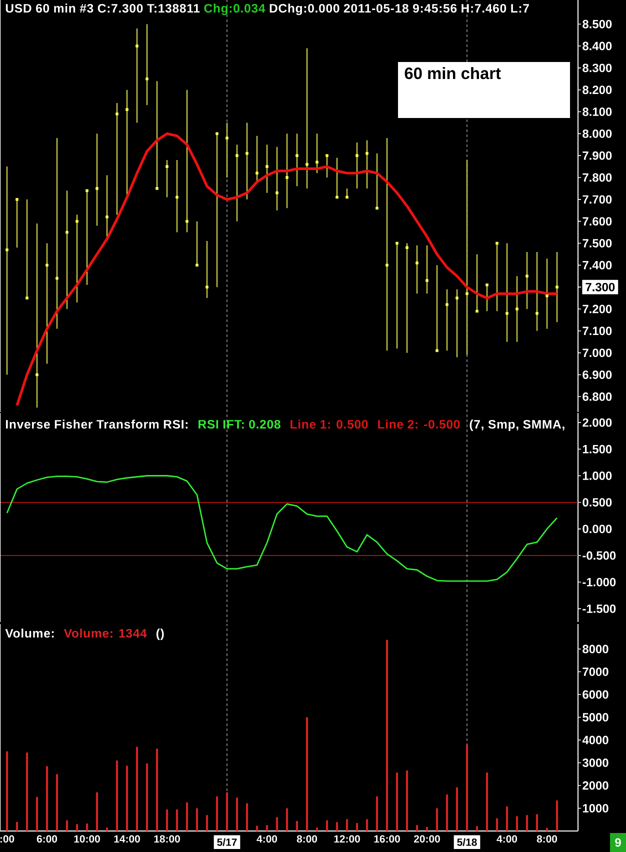  What do you see at coordinates (329, 424) in the screenshot?
I see `ref-line-label: Line 1: 0.500` at bounding box center [329, 424].